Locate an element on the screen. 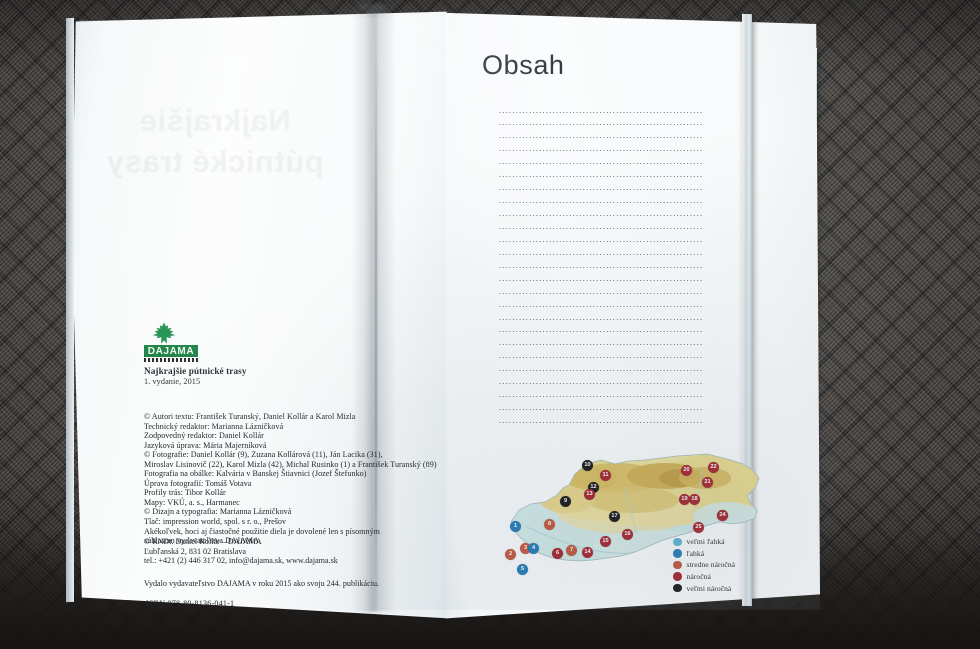 The height and width of the screenshot is (649, 980). map-marker: 24 is located at coordinates (722, 515).